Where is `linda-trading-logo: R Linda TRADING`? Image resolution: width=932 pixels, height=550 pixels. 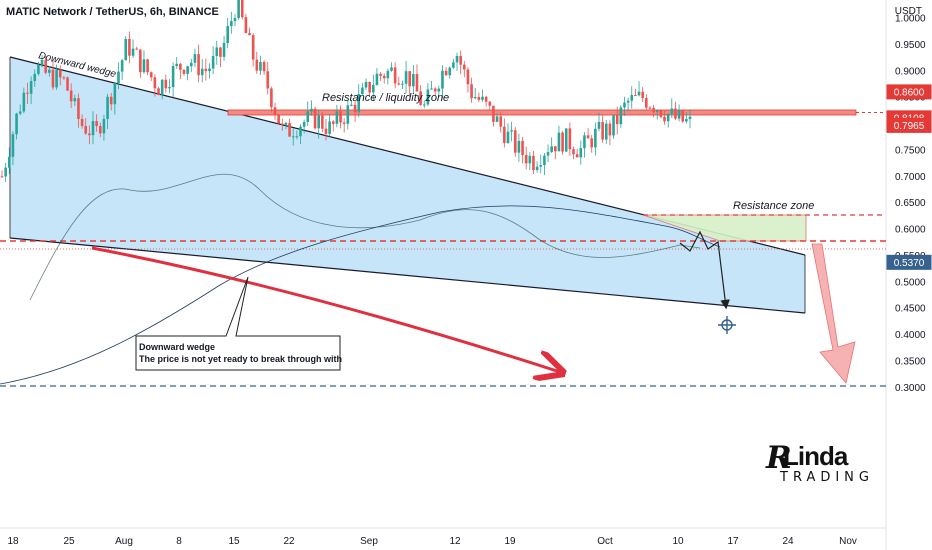
linda-trading-logo: R Linda TRADING is located at coordinates (813, 465).